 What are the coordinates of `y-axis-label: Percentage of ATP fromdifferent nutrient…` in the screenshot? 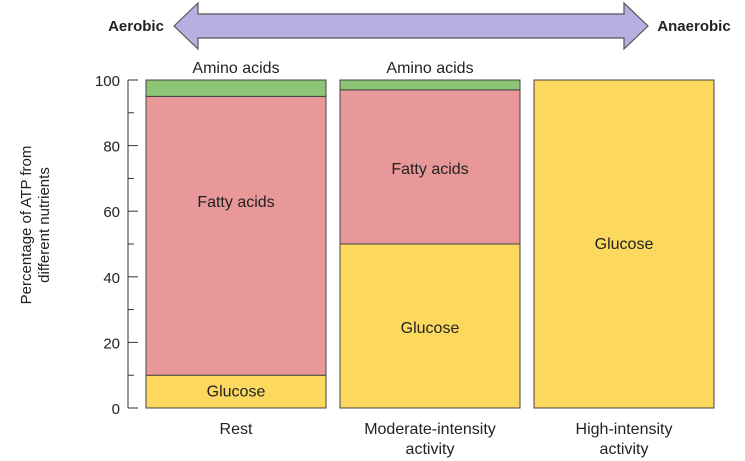 It's located at (35, 225).